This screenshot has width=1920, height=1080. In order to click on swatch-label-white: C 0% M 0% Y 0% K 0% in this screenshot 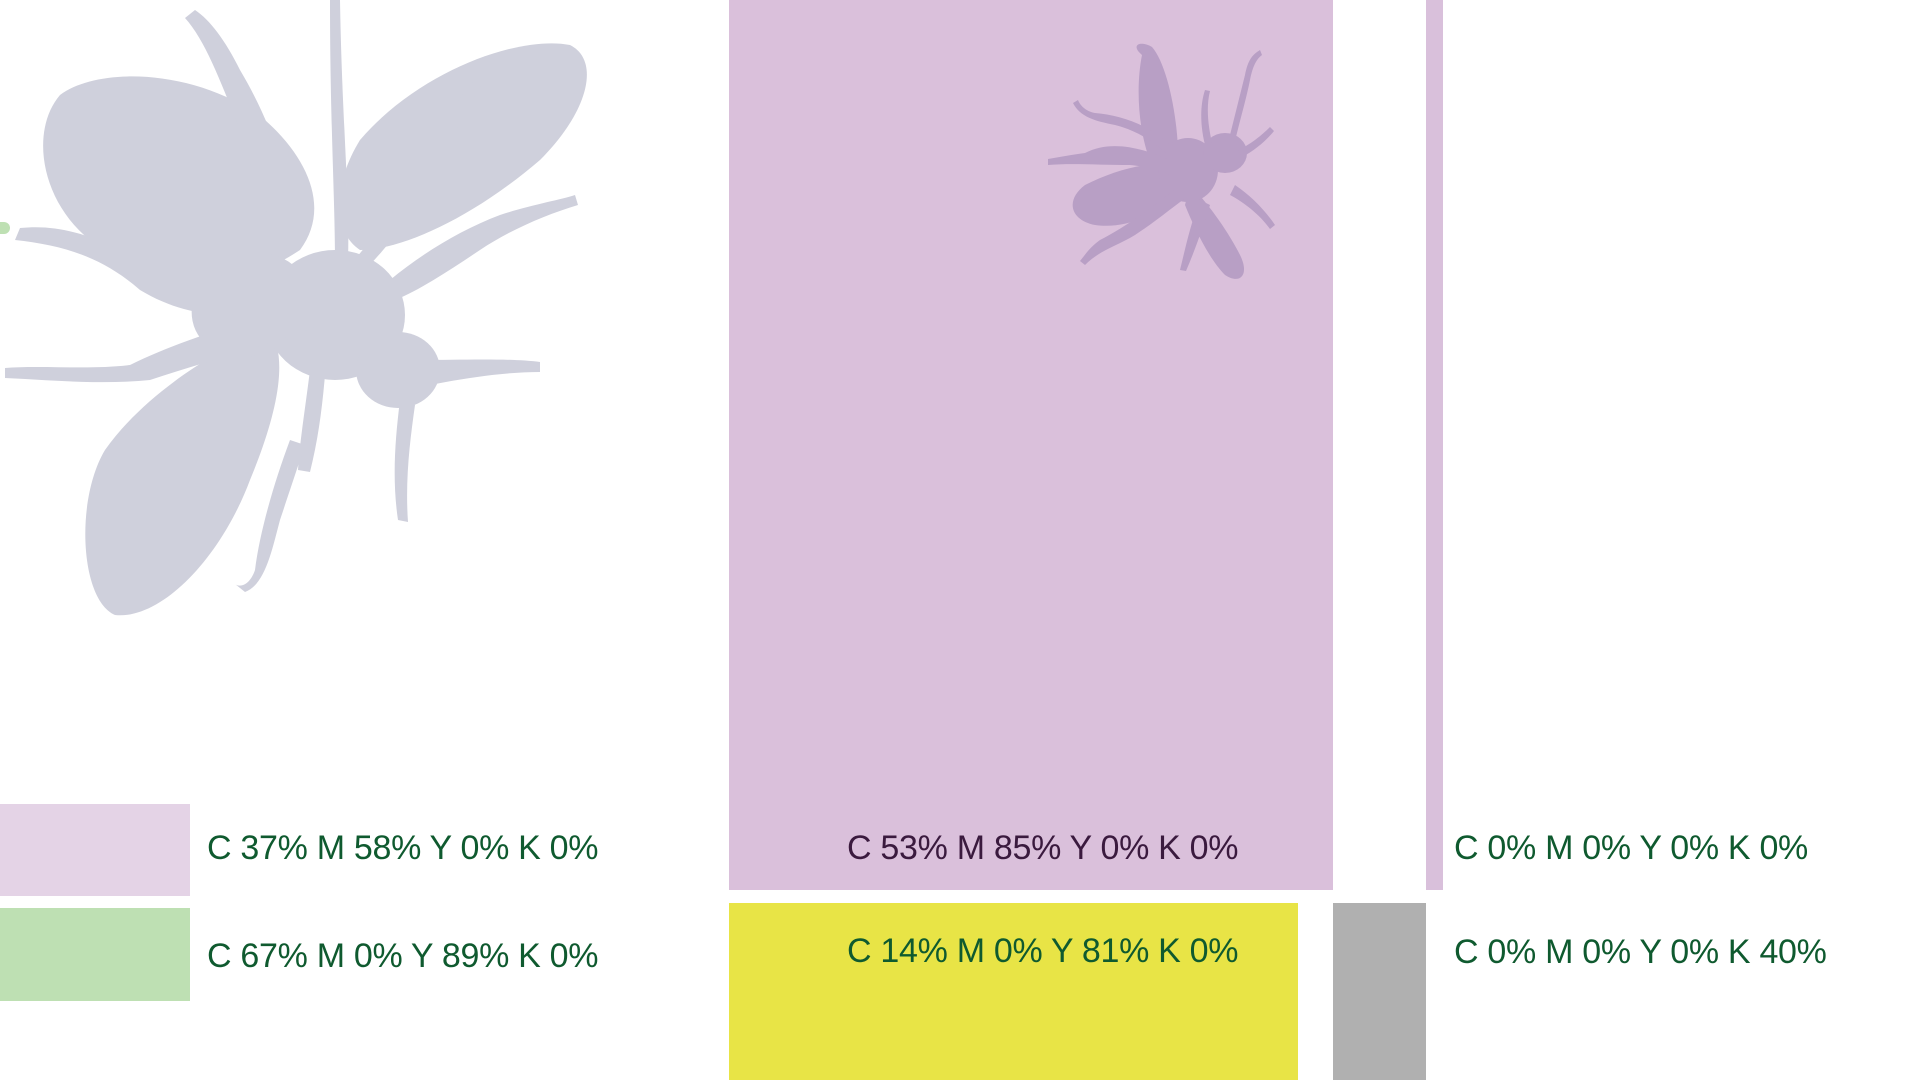, I will do `click(1631, 848)`.